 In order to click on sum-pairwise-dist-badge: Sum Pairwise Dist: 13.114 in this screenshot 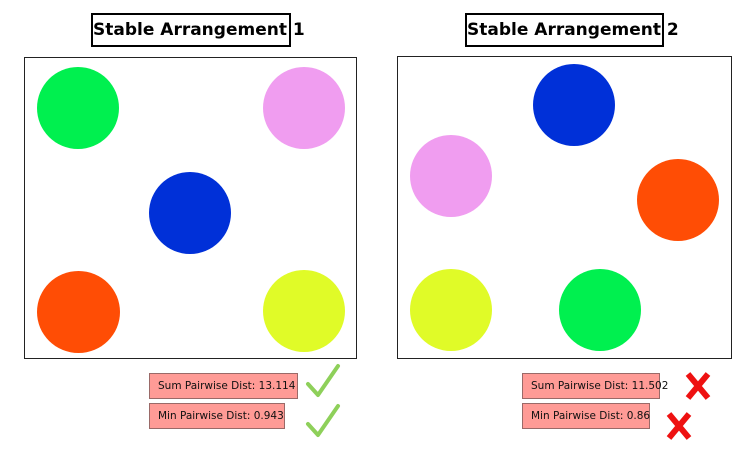, I will do `click(223, 386)`.